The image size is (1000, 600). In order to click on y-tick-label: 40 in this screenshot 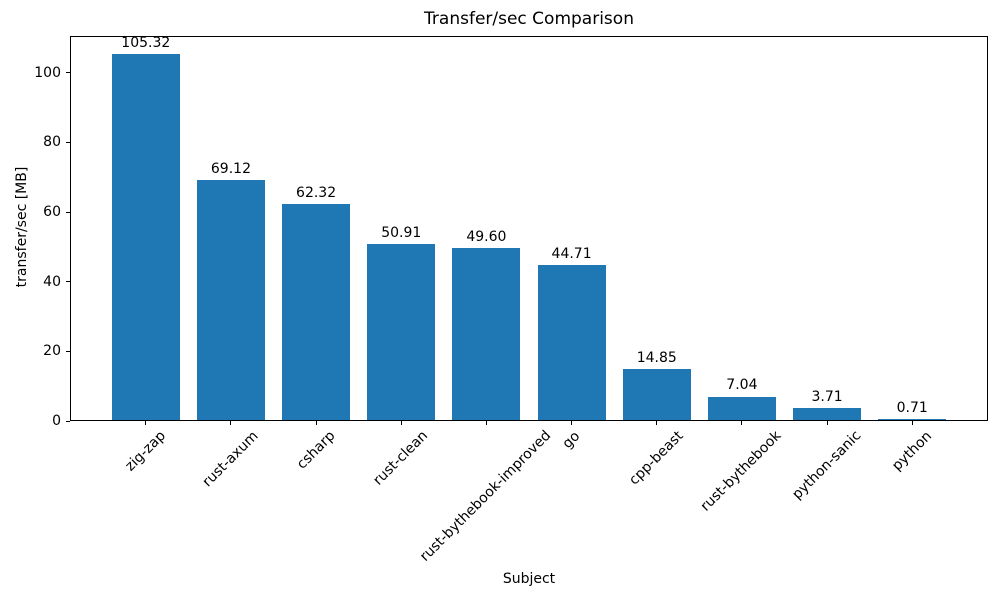, I will do `click(52, 281)`.